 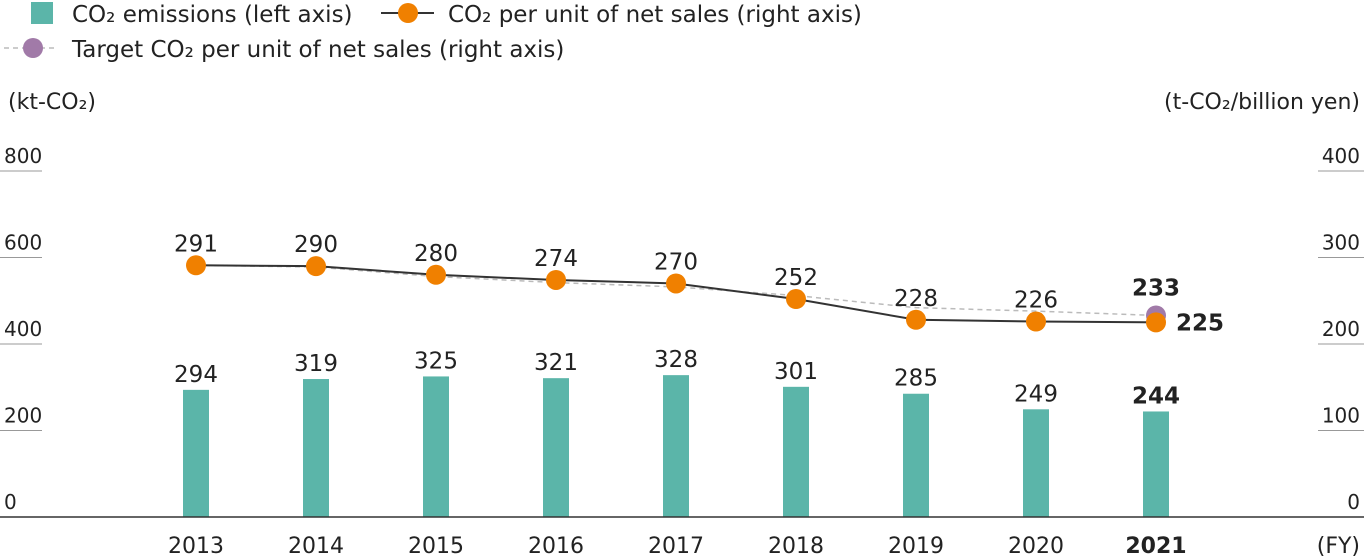 What do you see at coordinates (436, 546) in the screenshot?
I see `x-tick-label: 2015` at bounding box center [436, 546].